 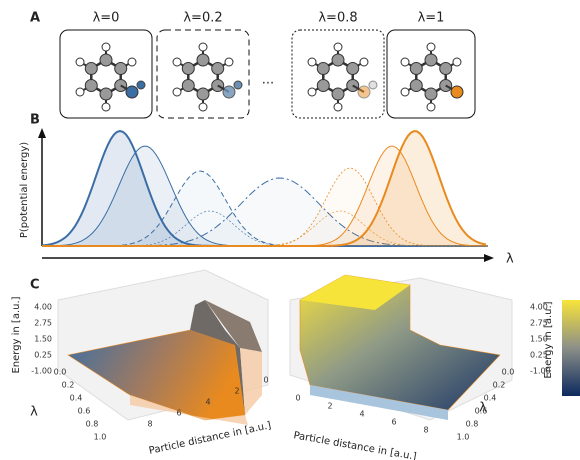 What do you see at coordinates (431, 74) in the screenshot?
I see `state-box` at bounding box center [431, 74].